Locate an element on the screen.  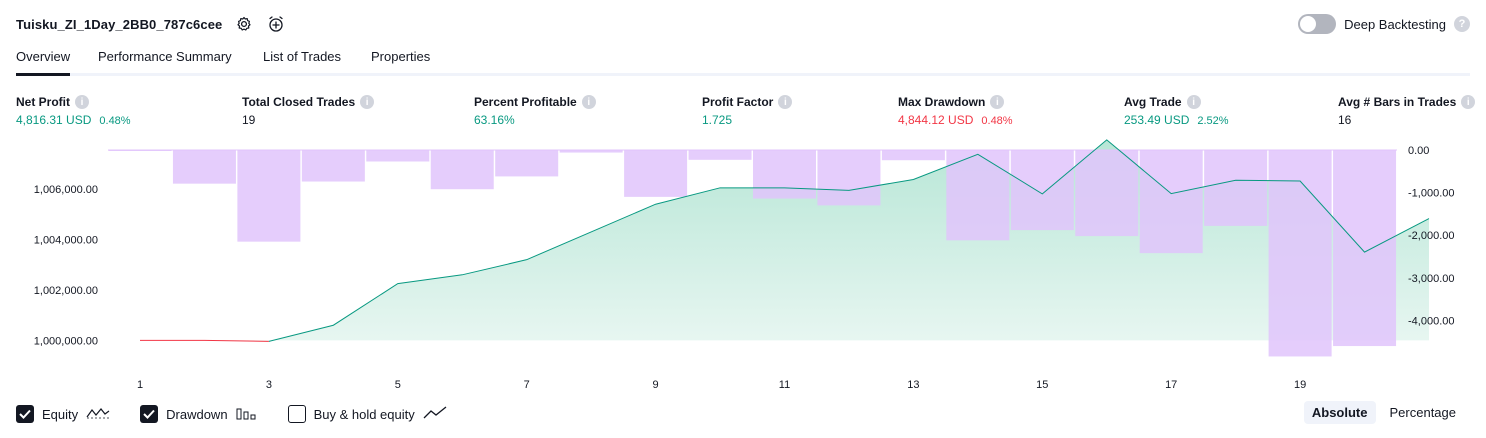
metric-profit-factor: Profit Factor i 1.725 is located at coordinates (747, 111).